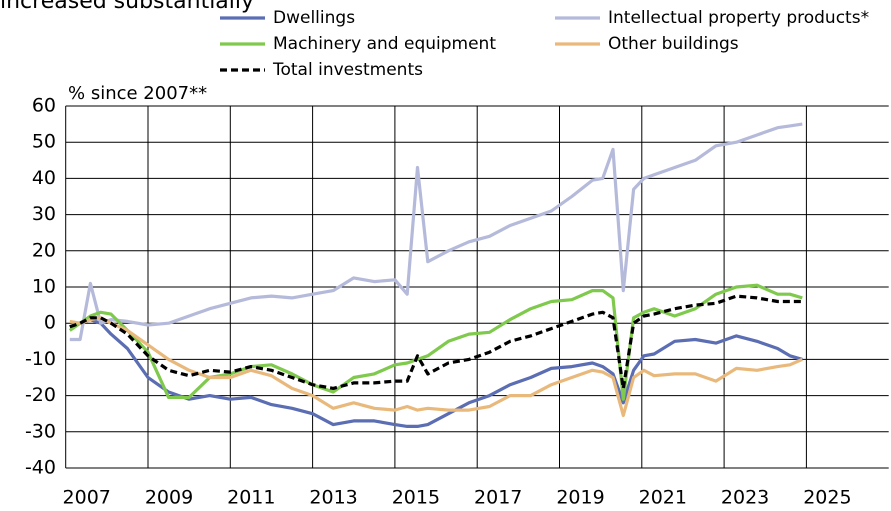 Image resolution: width=891 pixels, height=511 pixels. Describe the element at coordinates (40, 359) in the screenshot. I see `y-tick-label: -10` at that location.